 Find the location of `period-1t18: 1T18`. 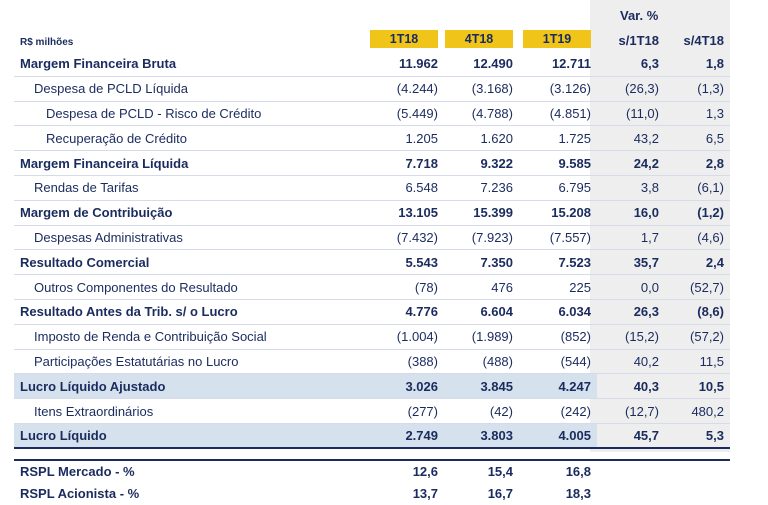

period-1t18: 1T18 is located at coordinates (404, 39).